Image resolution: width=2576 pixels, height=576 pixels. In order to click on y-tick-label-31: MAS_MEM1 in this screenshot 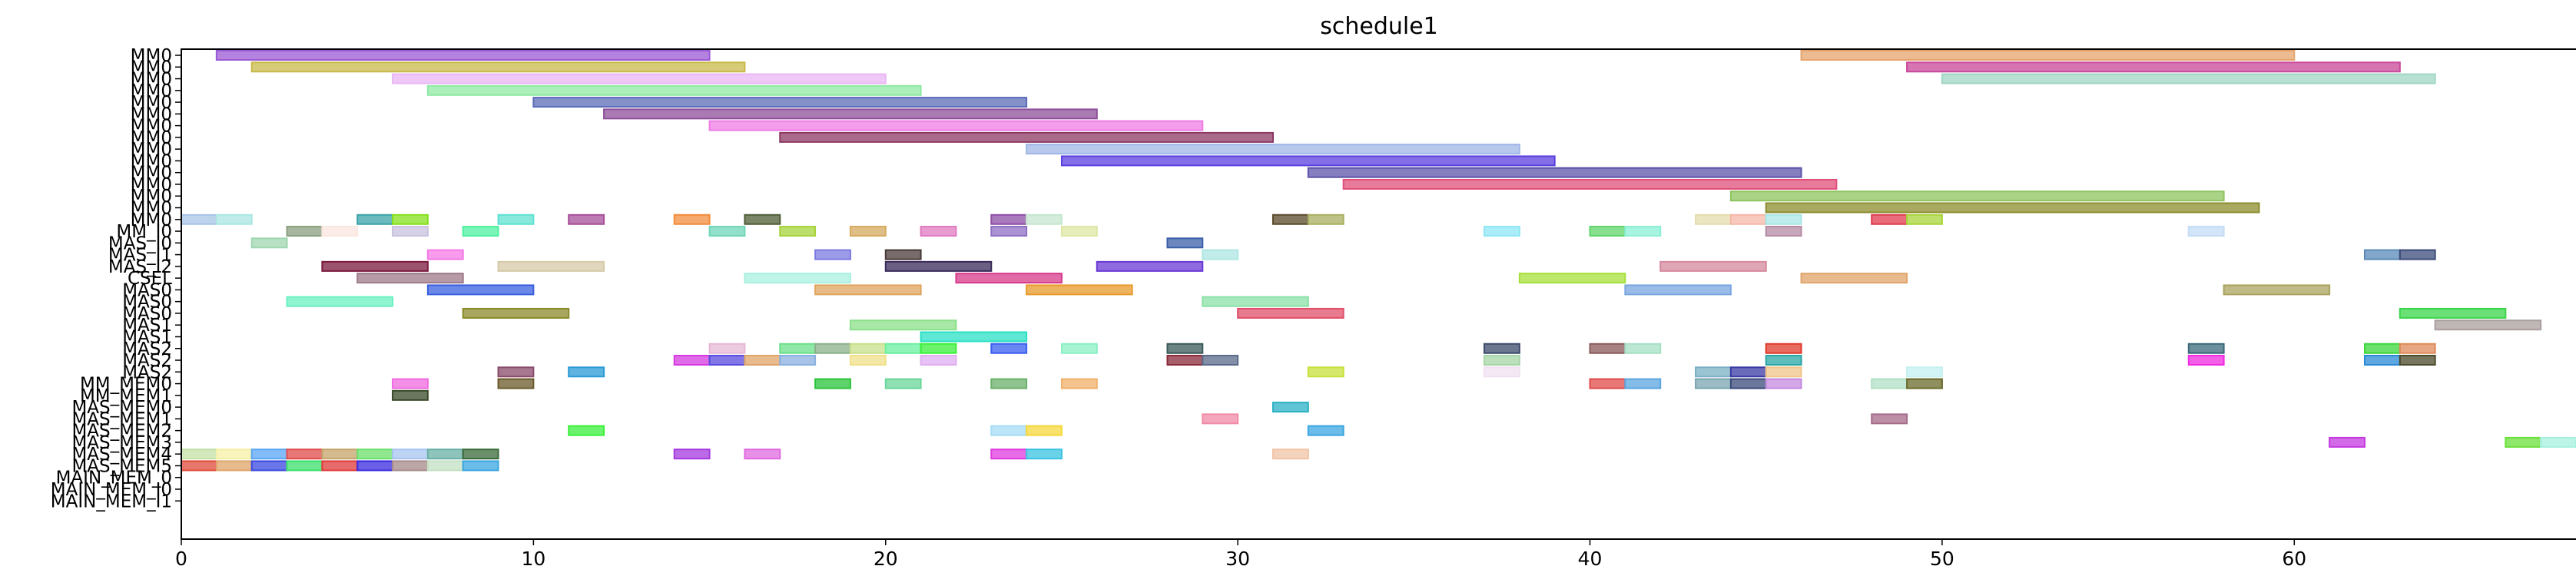, I will do `click(121, 419)`.